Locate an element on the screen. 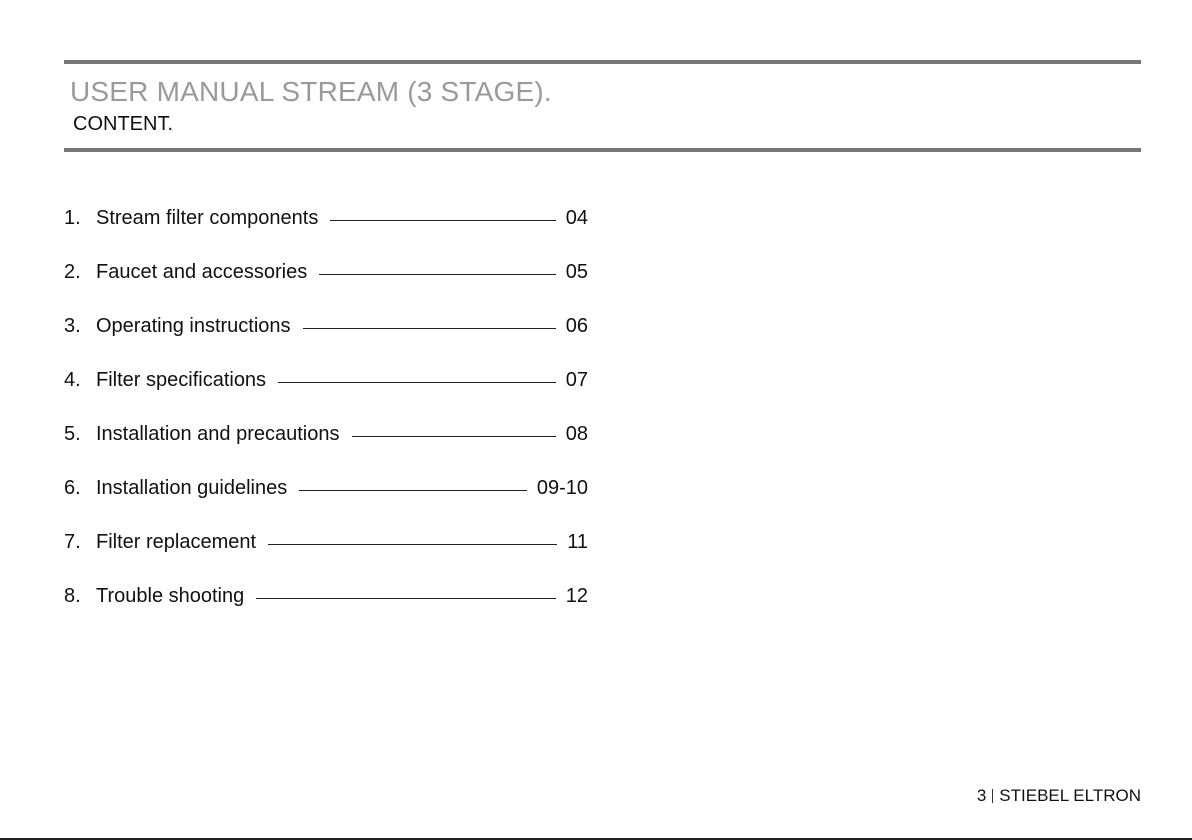 This screenshot has height=840, width=1192. brand: STIEBEL ELTRON is located at coordinates (1070, 795).